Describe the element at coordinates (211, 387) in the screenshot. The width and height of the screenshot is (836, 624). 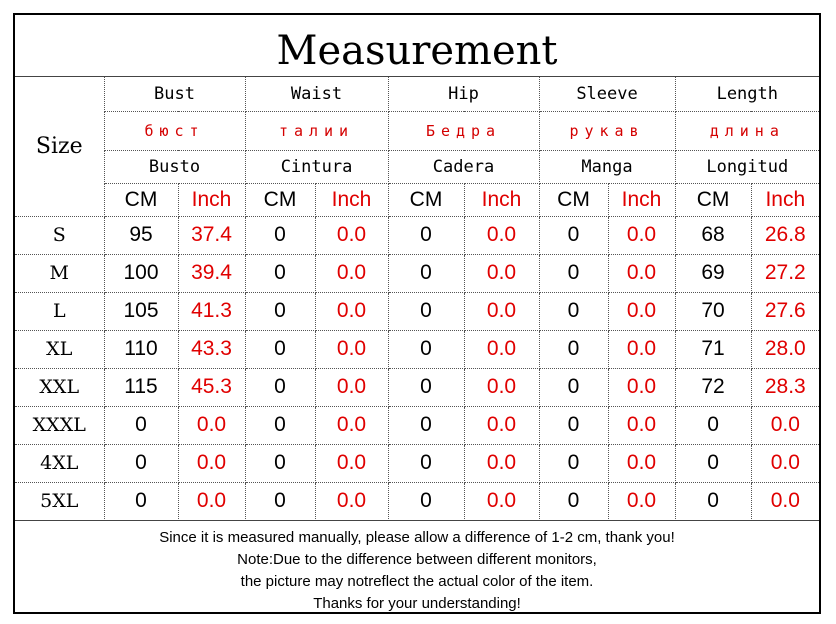
I see `inch-value-cell: 45.3` at that location.